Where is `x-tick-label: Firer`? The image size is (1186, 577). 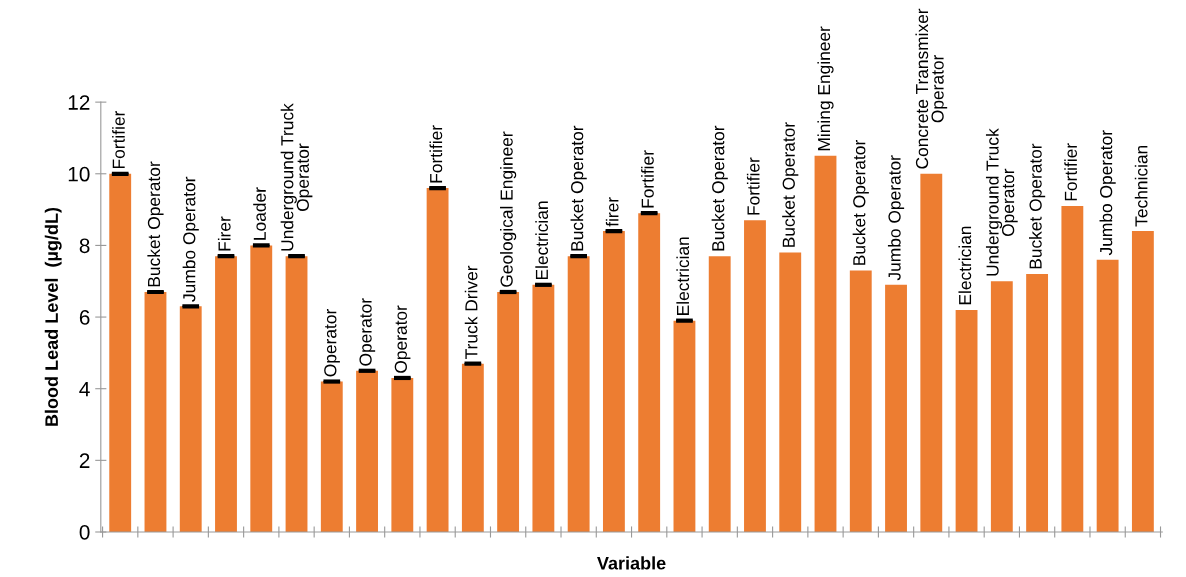
x-tick-label: Firer is located at coordinates (224, 233).